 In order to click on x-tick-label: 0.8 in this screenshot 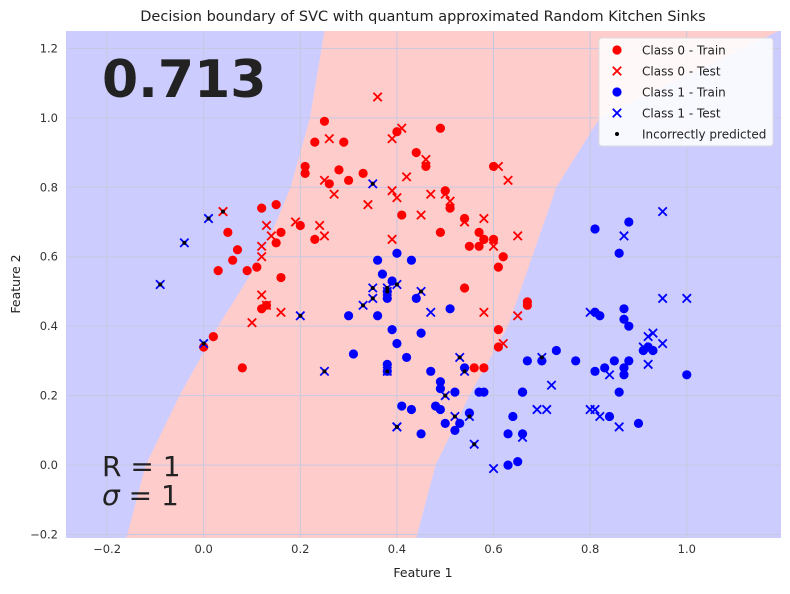, I will do `click(590, 549)`.